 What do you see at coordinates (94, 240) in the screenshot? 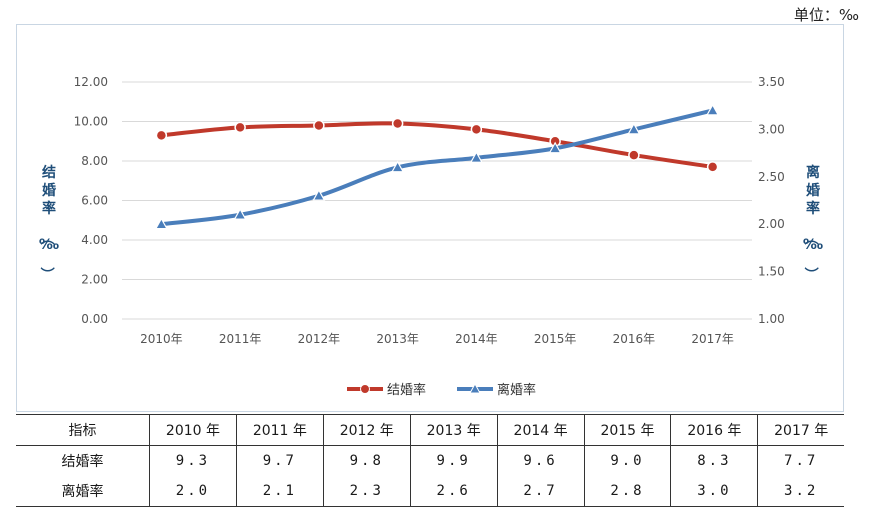
I see `y-left-tick-label: 4.00` at bounding box center [94, 240].